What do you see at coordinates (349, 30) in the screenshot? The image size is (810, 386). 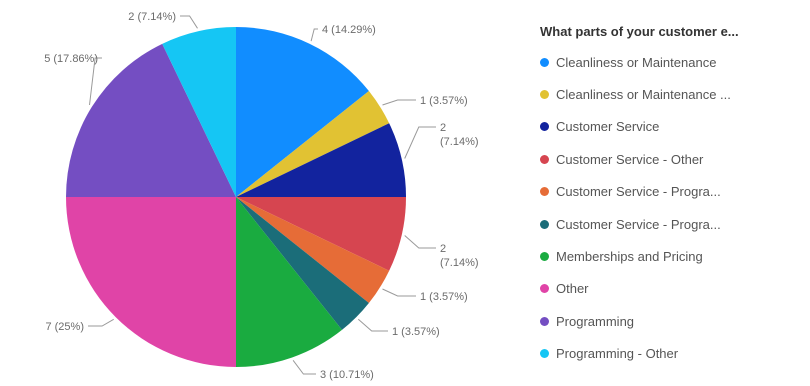 I see `data-label-1: 4 (14.29%)` at bounding box center [349, 30].